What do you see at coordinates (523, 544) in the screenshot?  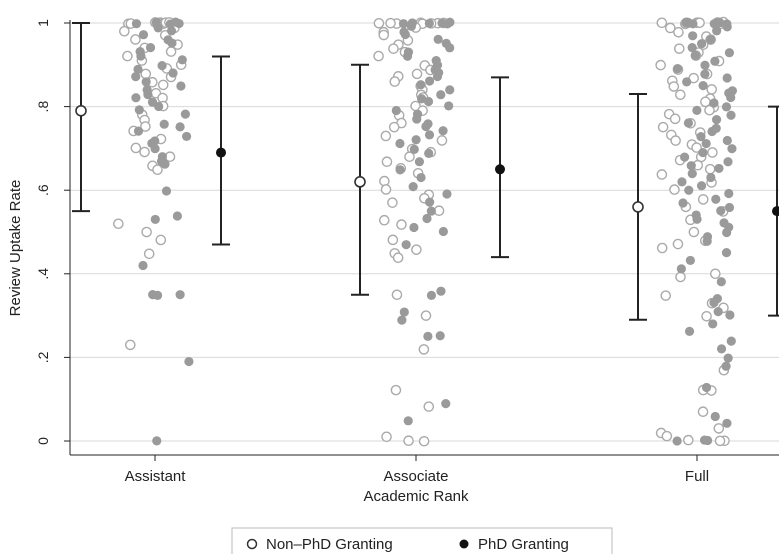 I see `legend-label: PhD Granting` at bounding box center [523, 544].